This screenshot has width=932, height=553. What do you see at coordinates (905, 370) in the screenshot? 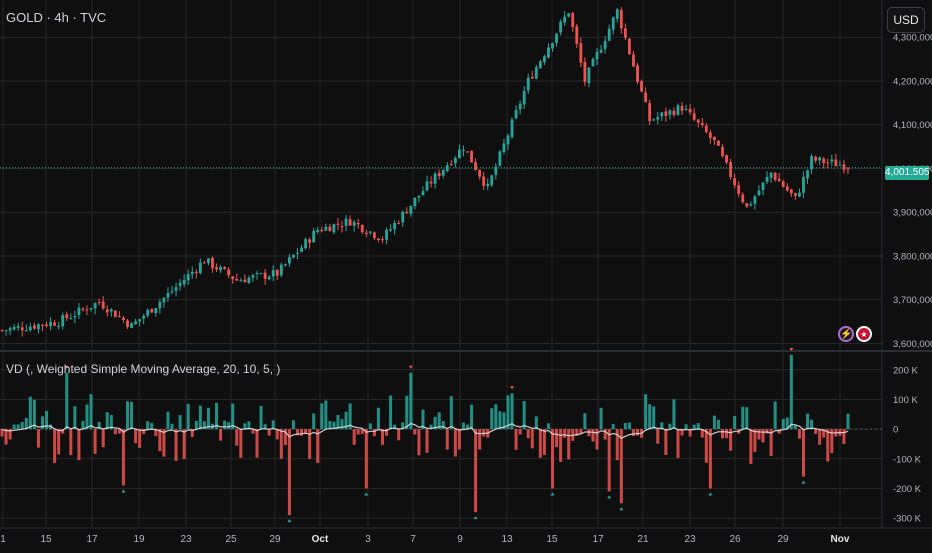
I see `y-tick-label: 200 K` at bounding box center [905, 370].